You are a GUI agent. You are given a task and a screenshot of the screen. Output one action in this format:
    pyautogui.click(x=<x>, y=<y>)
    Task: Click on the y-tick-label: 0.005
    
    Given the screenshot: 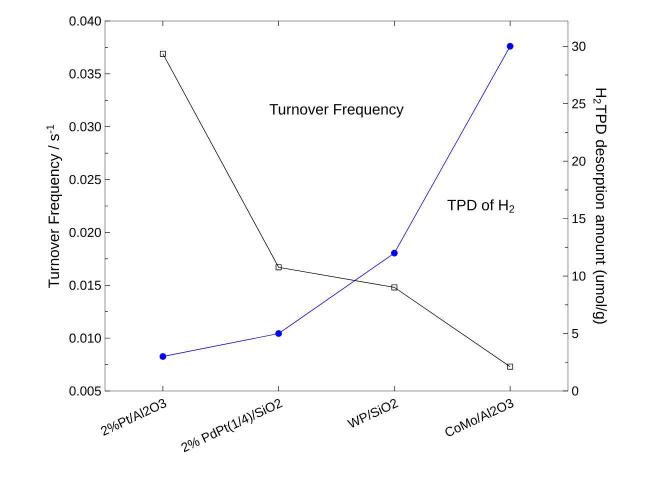 What is the action you would take?
    pyautogui.click(x=85, y=391)
    